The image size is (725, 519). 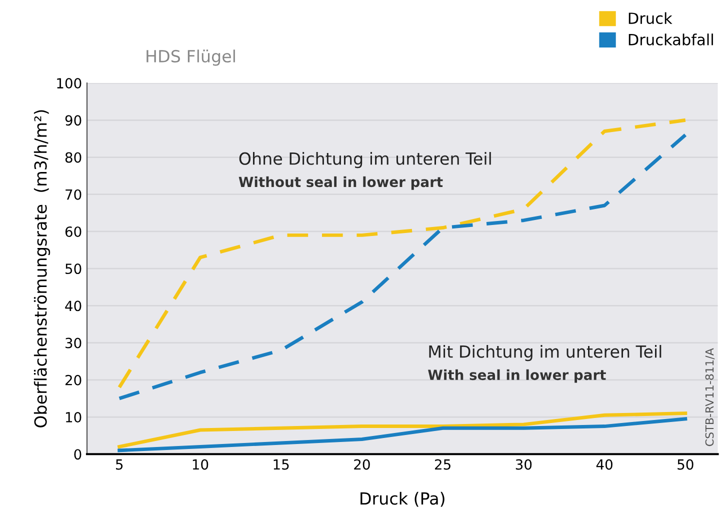 What do you see at coordinates (74, 269) in the screenshot?
I see `y-tick-label: 50` at bounding box center [74, 269].